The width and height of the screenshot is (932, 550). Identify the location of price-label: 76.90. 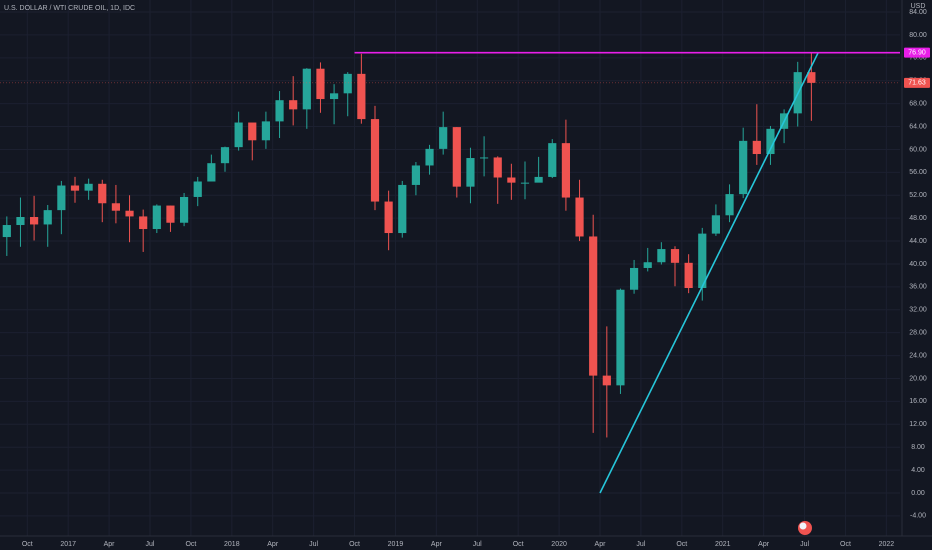
(917, 53).